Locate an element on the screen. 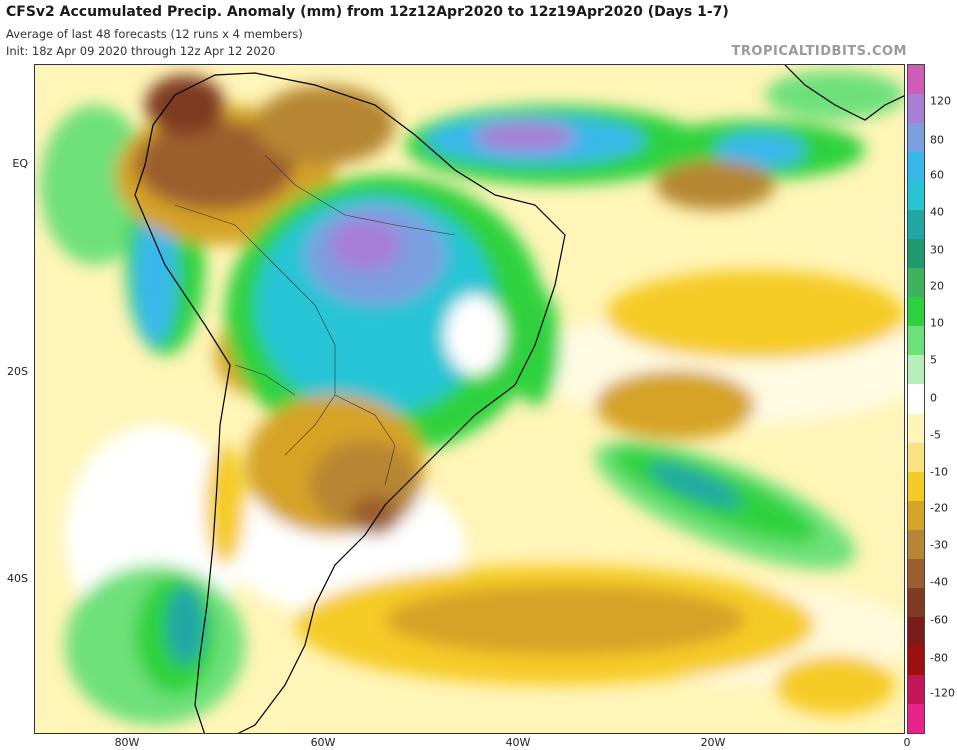  colorbar is located at coordinates (916, 399).